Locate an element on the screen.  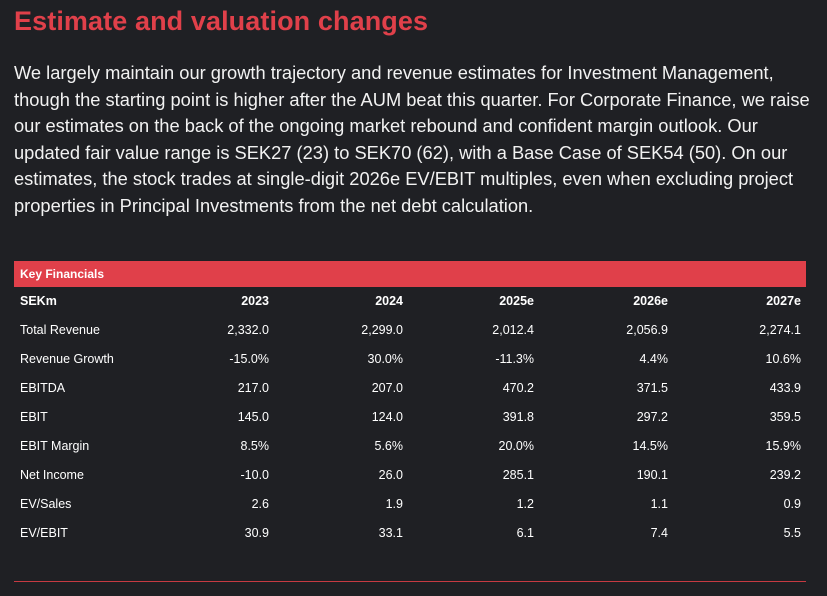
row-value: -10.0 is located at coordinates (255, 474).